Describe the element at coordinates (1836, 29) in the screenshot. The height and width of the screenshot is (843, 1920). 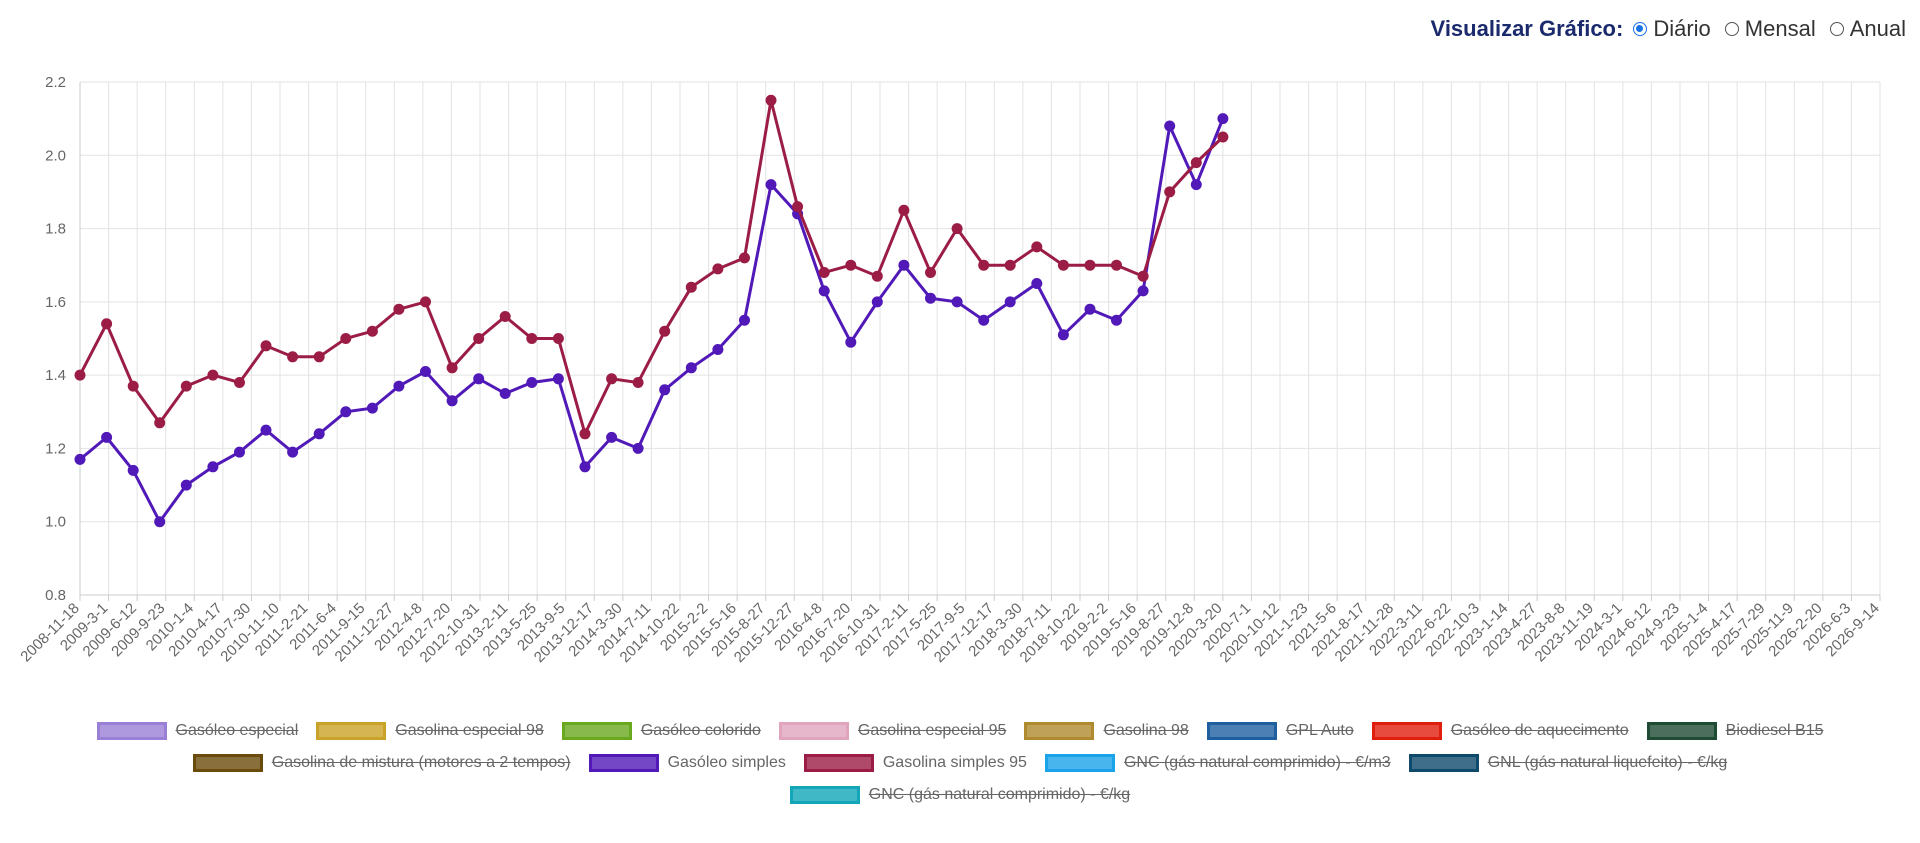
I see `radio-anual-circle` at that location.